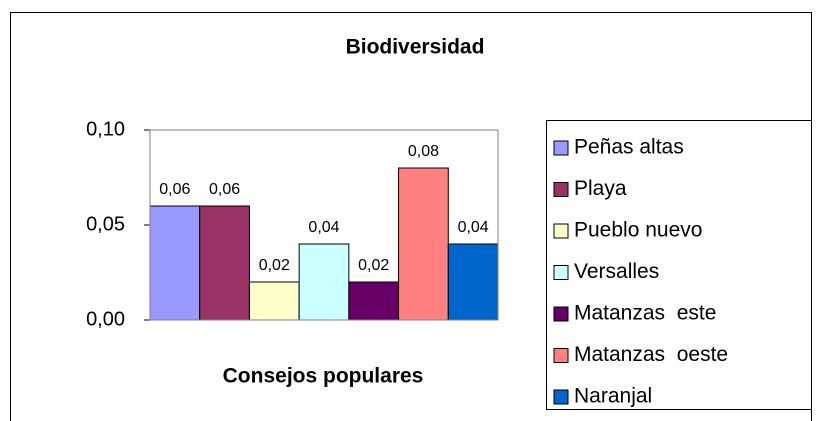 This screenshot has height=421, width=819. Describe the element at coordinates (105, 319) in the screenshot. I see `y-tick-label: 0,00` at that location.